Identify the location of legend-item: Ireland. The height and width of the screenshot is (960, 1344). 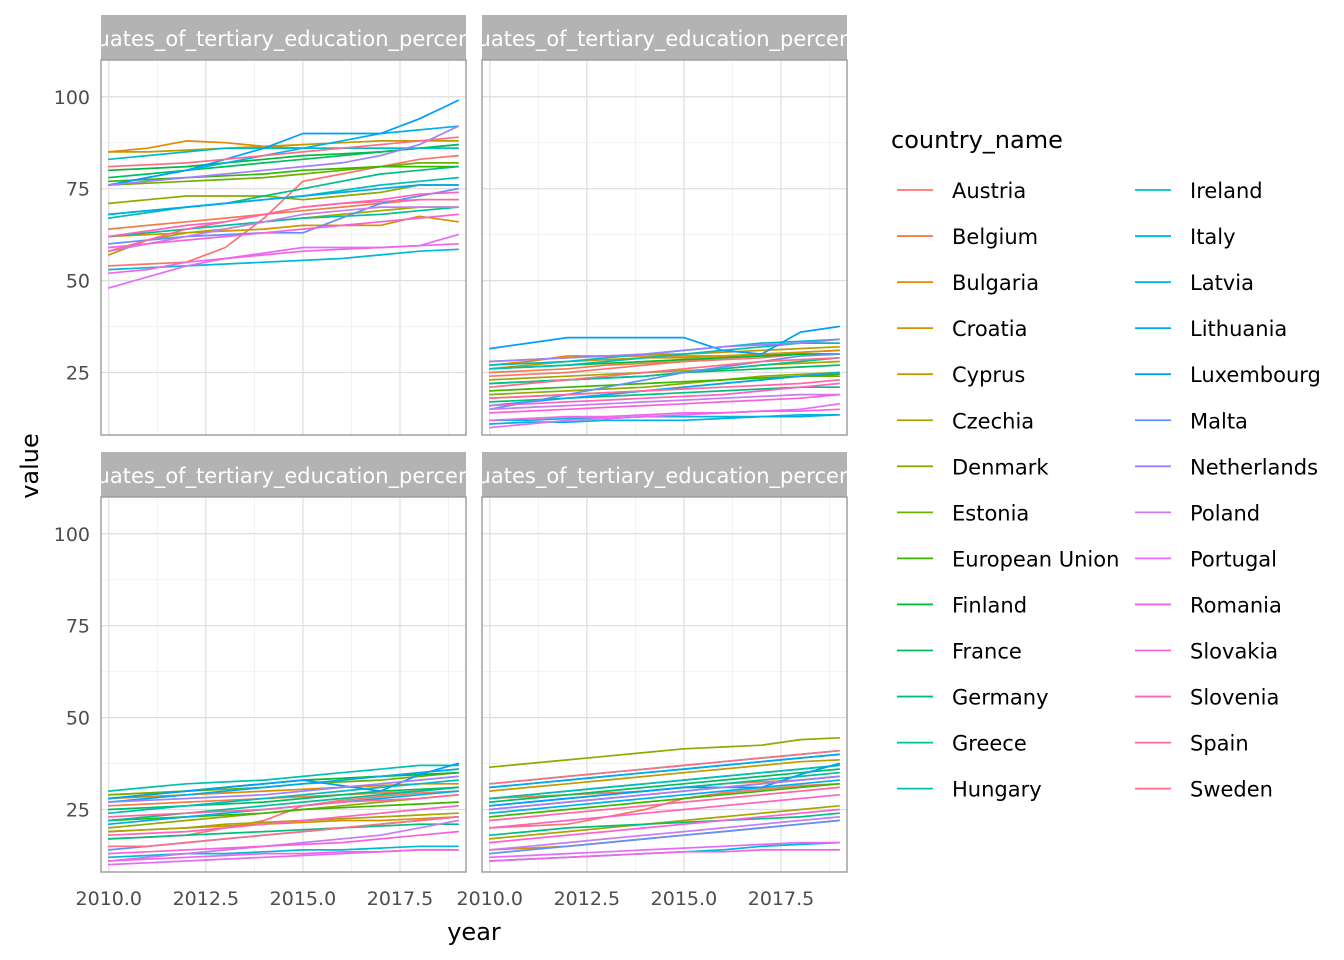
(1199, 191).